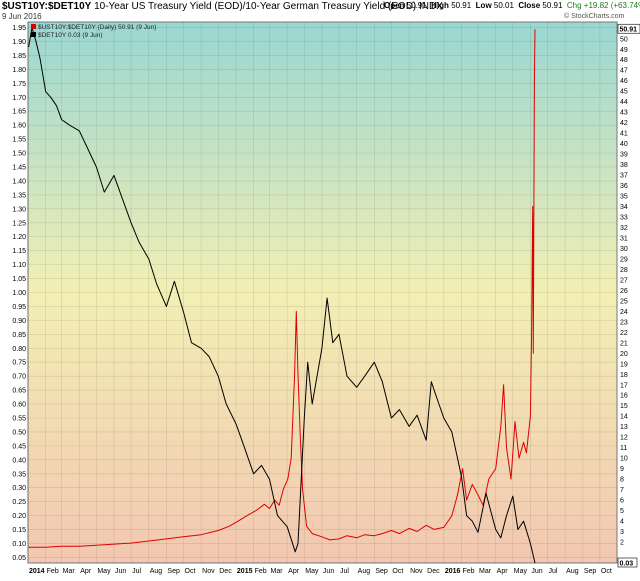  I want to click on right-tick-label: 39, so click(624, 155).